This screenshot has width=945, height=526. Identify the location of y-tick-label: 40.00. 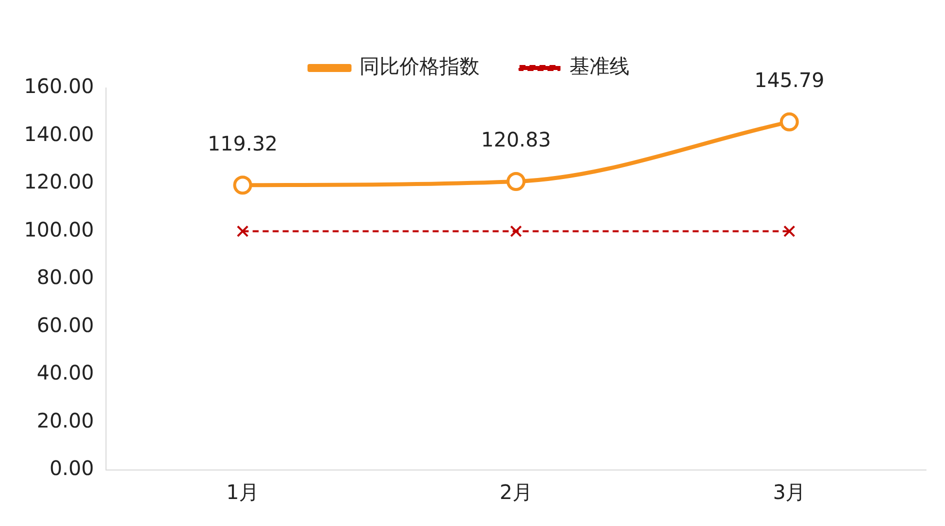
(65, 372).